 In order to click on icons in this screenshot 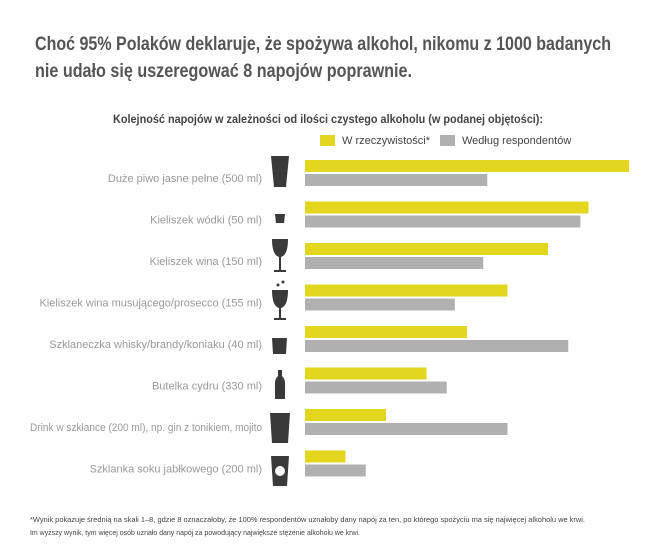, I will do `click(280, 321)`.